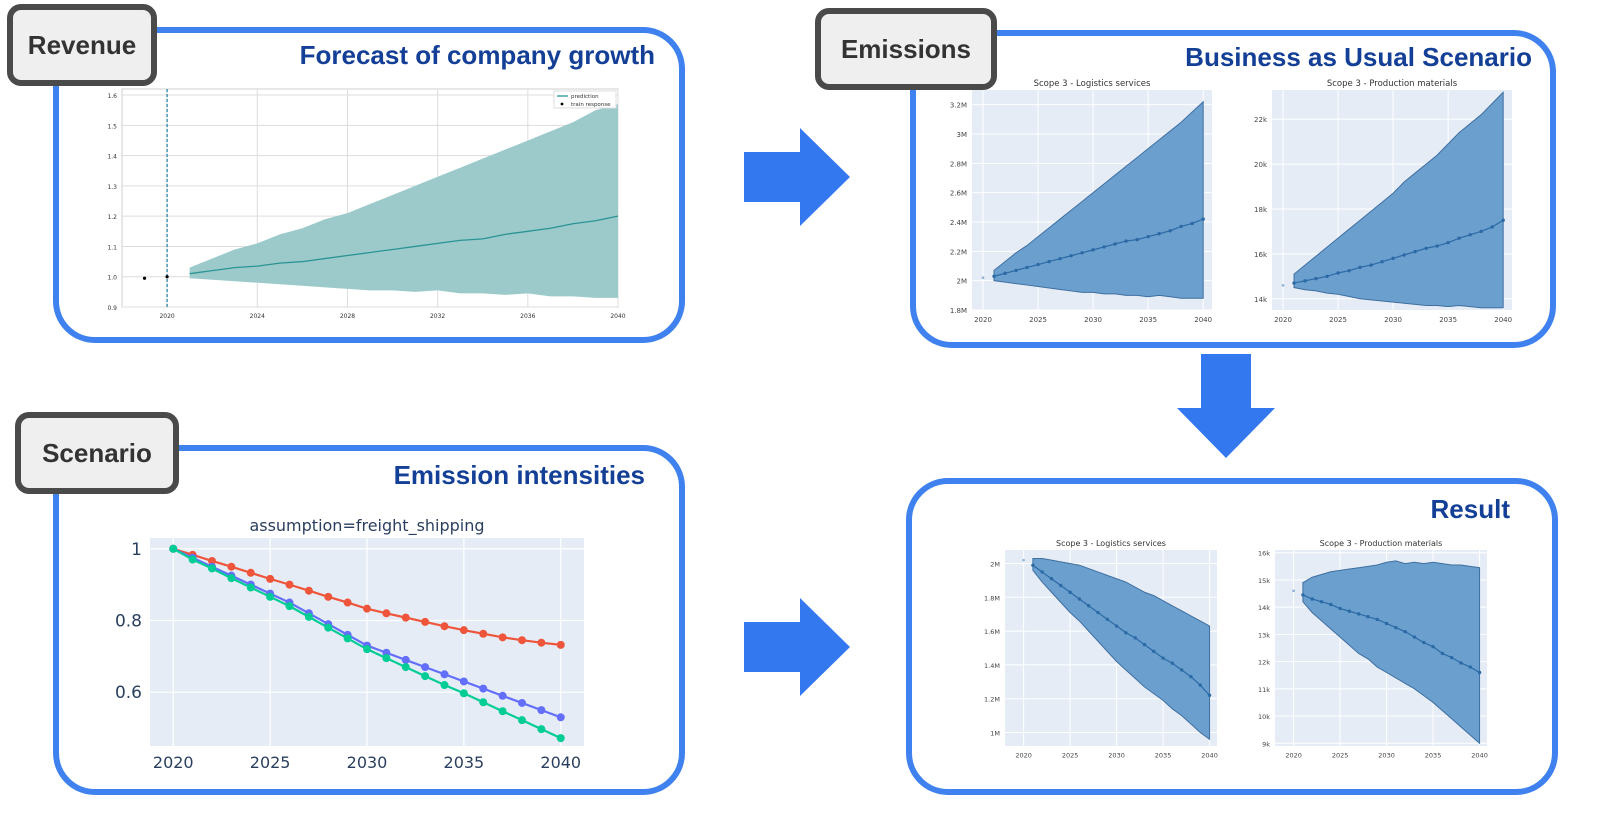  Describe the element at coordinates (1226, 406) in the screenshot. I see `down-arrow-icon` at that location.